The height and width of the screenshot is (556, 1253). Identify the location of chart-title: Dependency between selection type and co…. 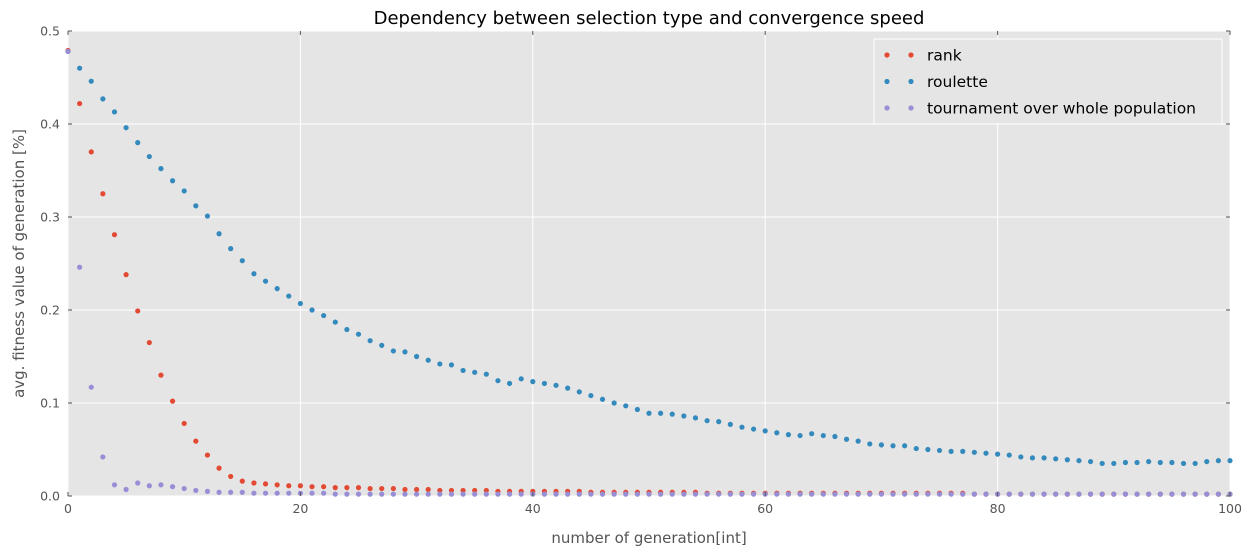
(649, 18).